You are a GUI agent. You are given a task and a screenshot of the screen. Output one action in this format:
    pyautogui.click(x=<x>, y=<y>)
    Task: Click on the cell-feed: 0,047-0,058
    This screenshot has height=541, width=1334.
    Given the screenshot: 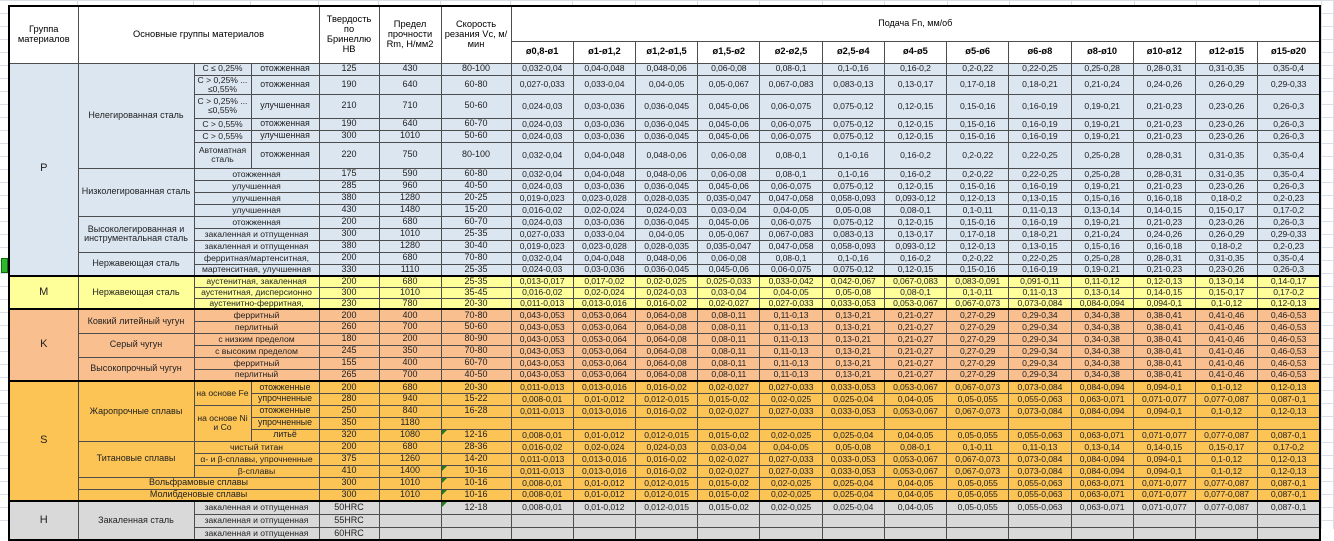 What is the action you would take?
    pyautogui.click(x=791, y=198)
    